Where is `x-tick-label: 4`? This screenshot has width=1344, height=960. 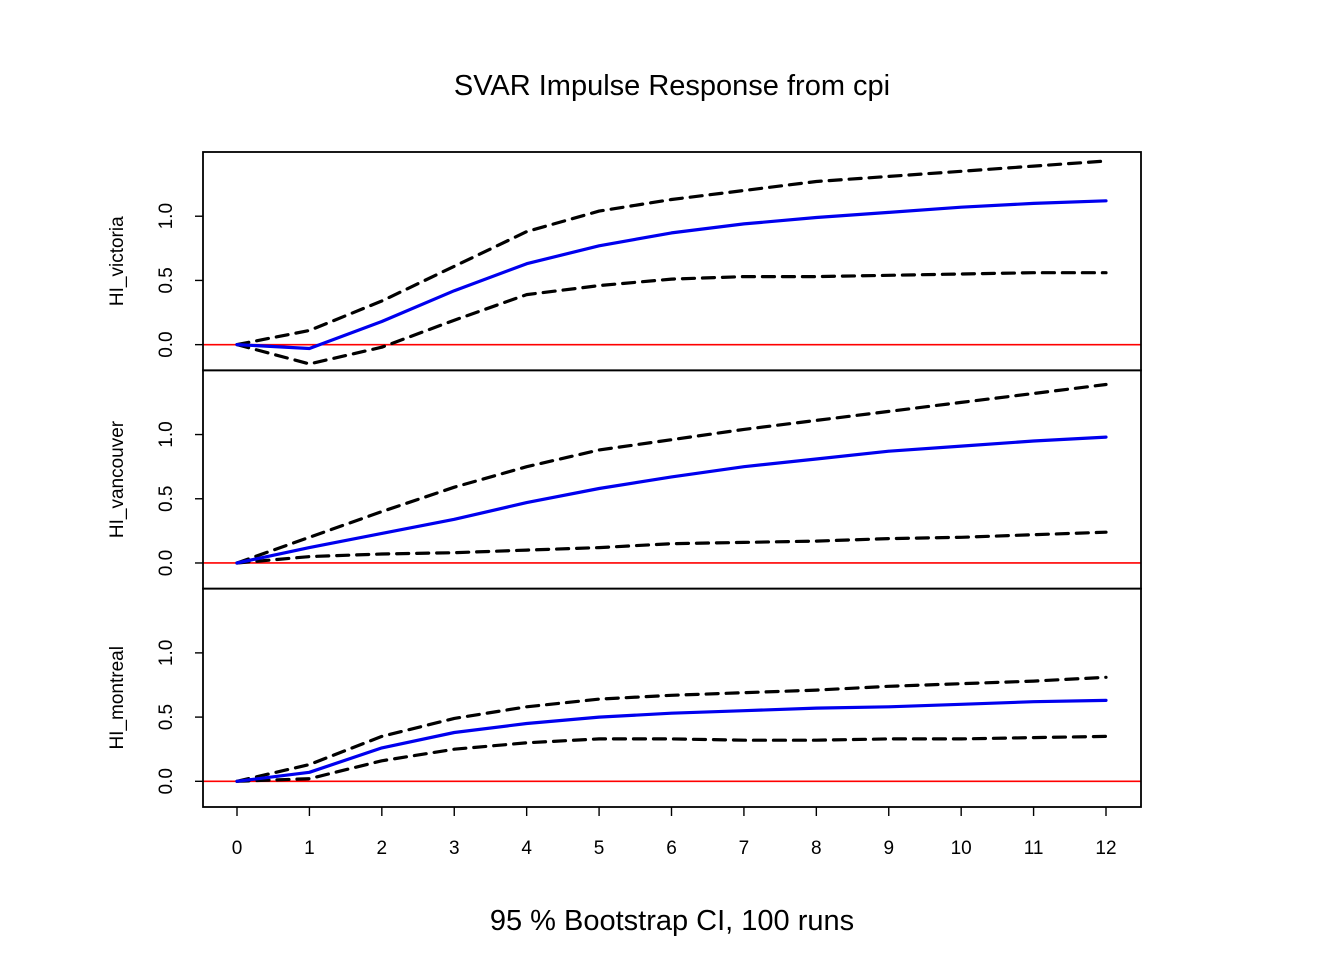 x-tick-label: 4 is located at coordinates (526, 848).